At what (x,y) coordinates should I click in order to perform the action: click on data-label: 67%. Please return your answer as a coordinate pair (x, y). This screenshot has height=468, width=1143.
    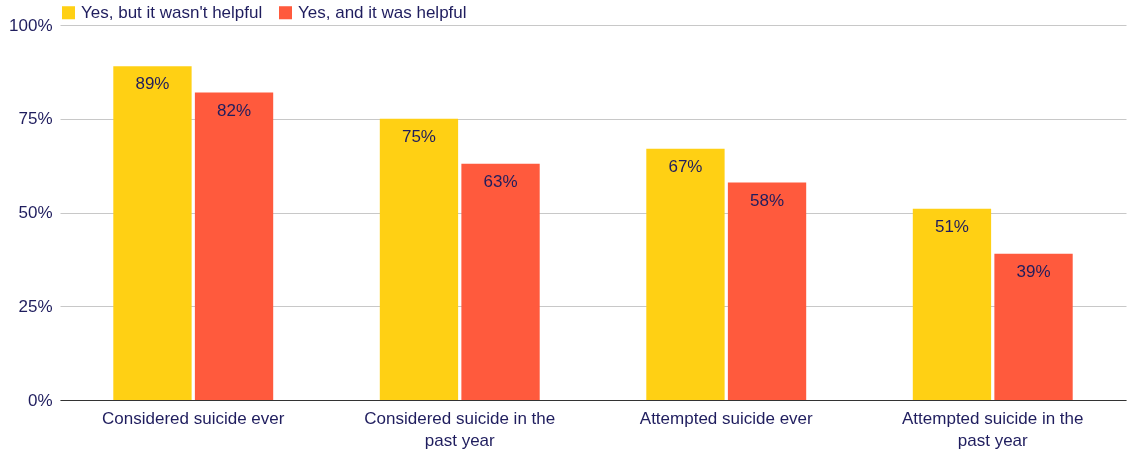
    Looking at the image, I should click on (685, 166).